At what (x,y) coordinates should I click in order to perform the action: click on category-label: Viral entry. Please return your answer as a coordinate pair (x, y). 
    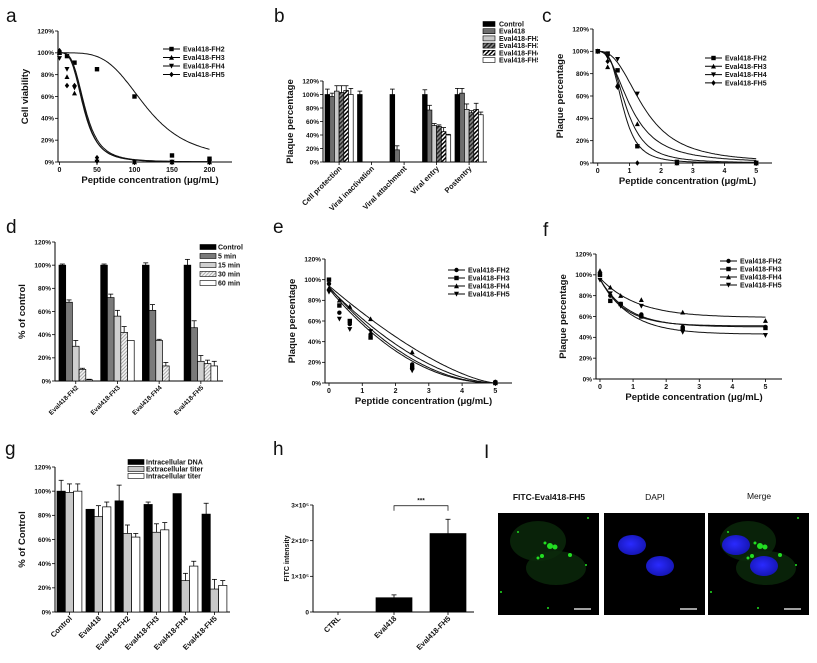
    Looking at the image, I should click on (425, 179).